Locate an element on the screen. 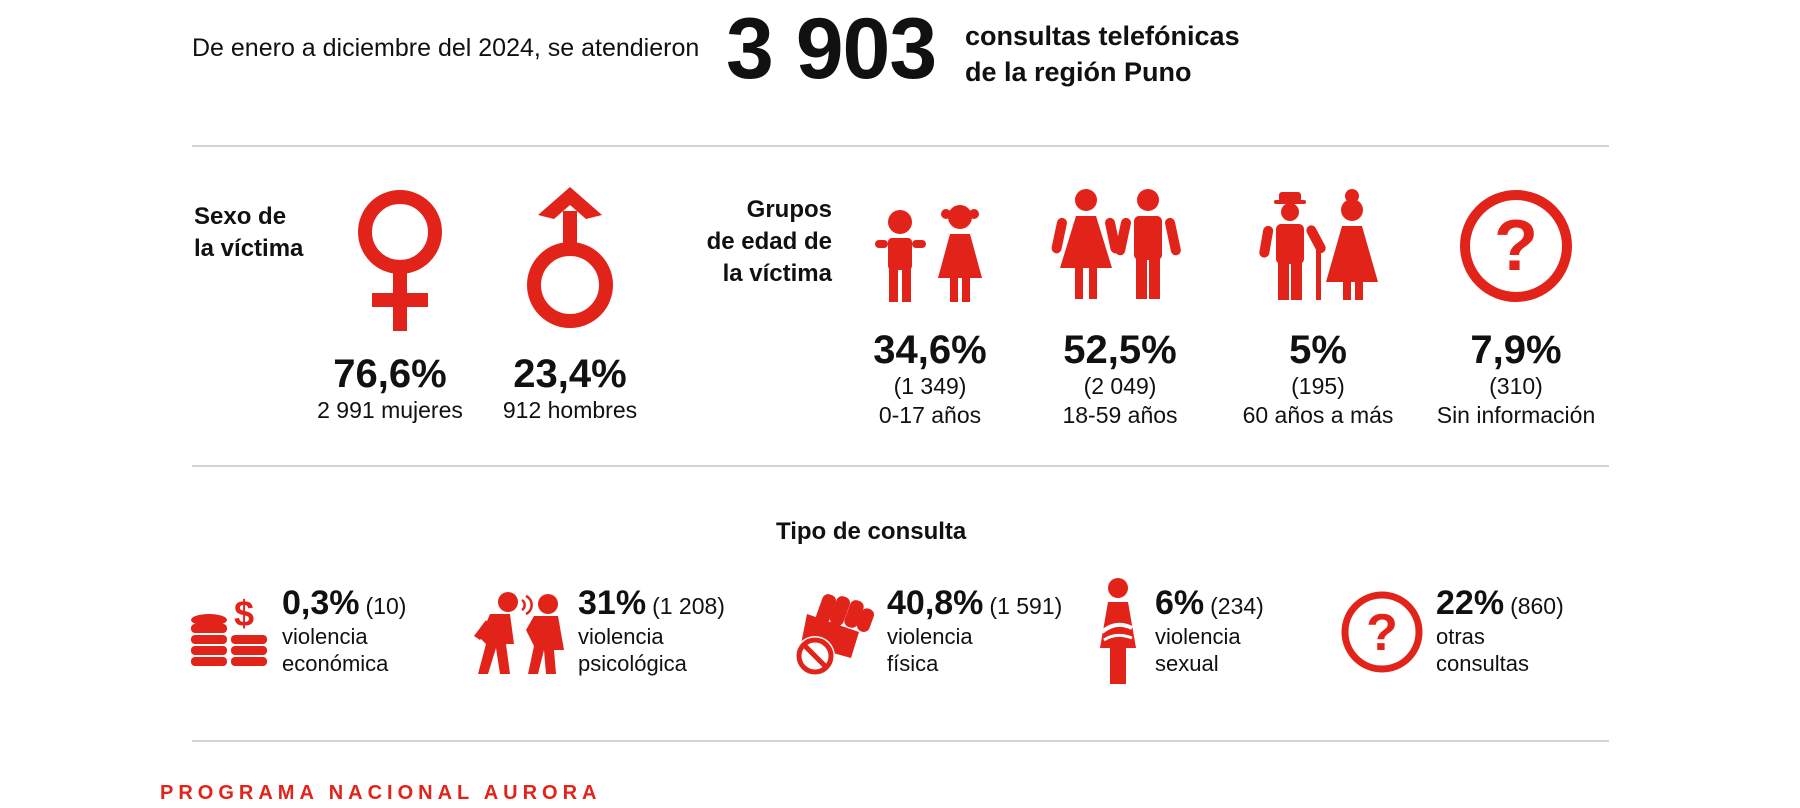 This screenshot has height=808, width=1800. female-detail: 2 991 mujeres is located at coordinates (390, 410).